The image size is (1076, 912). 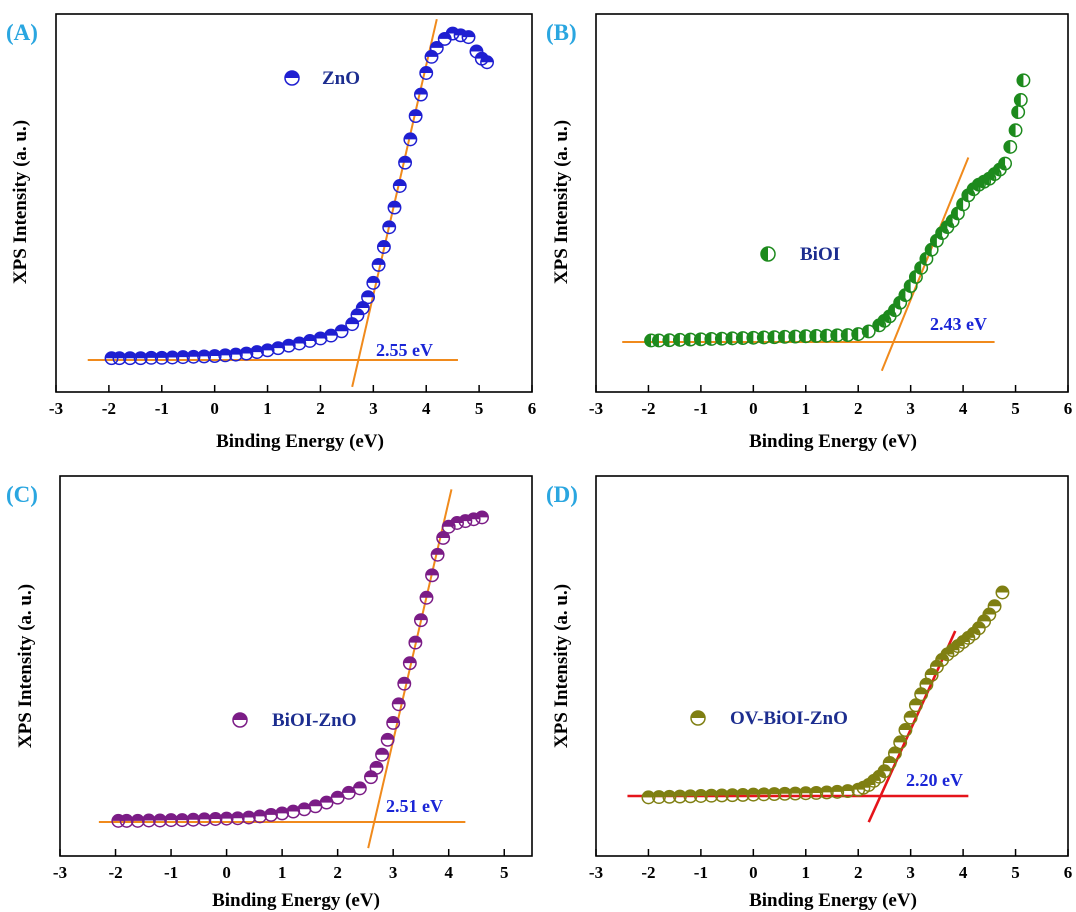 I want to click on fit-lines, so click(x=272, y=203).